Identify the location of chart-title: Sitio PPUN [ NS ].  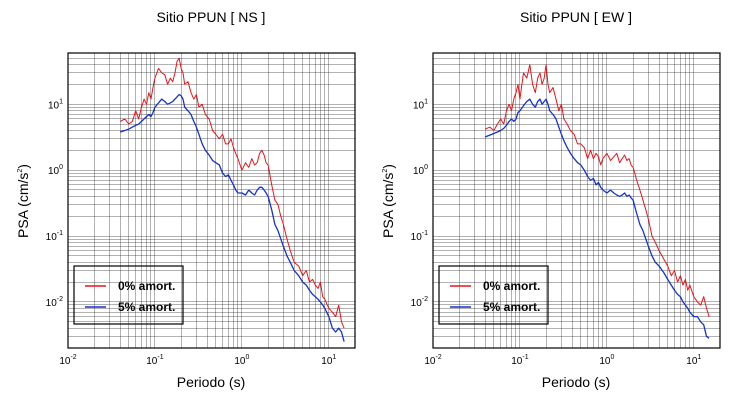
(211, 17).